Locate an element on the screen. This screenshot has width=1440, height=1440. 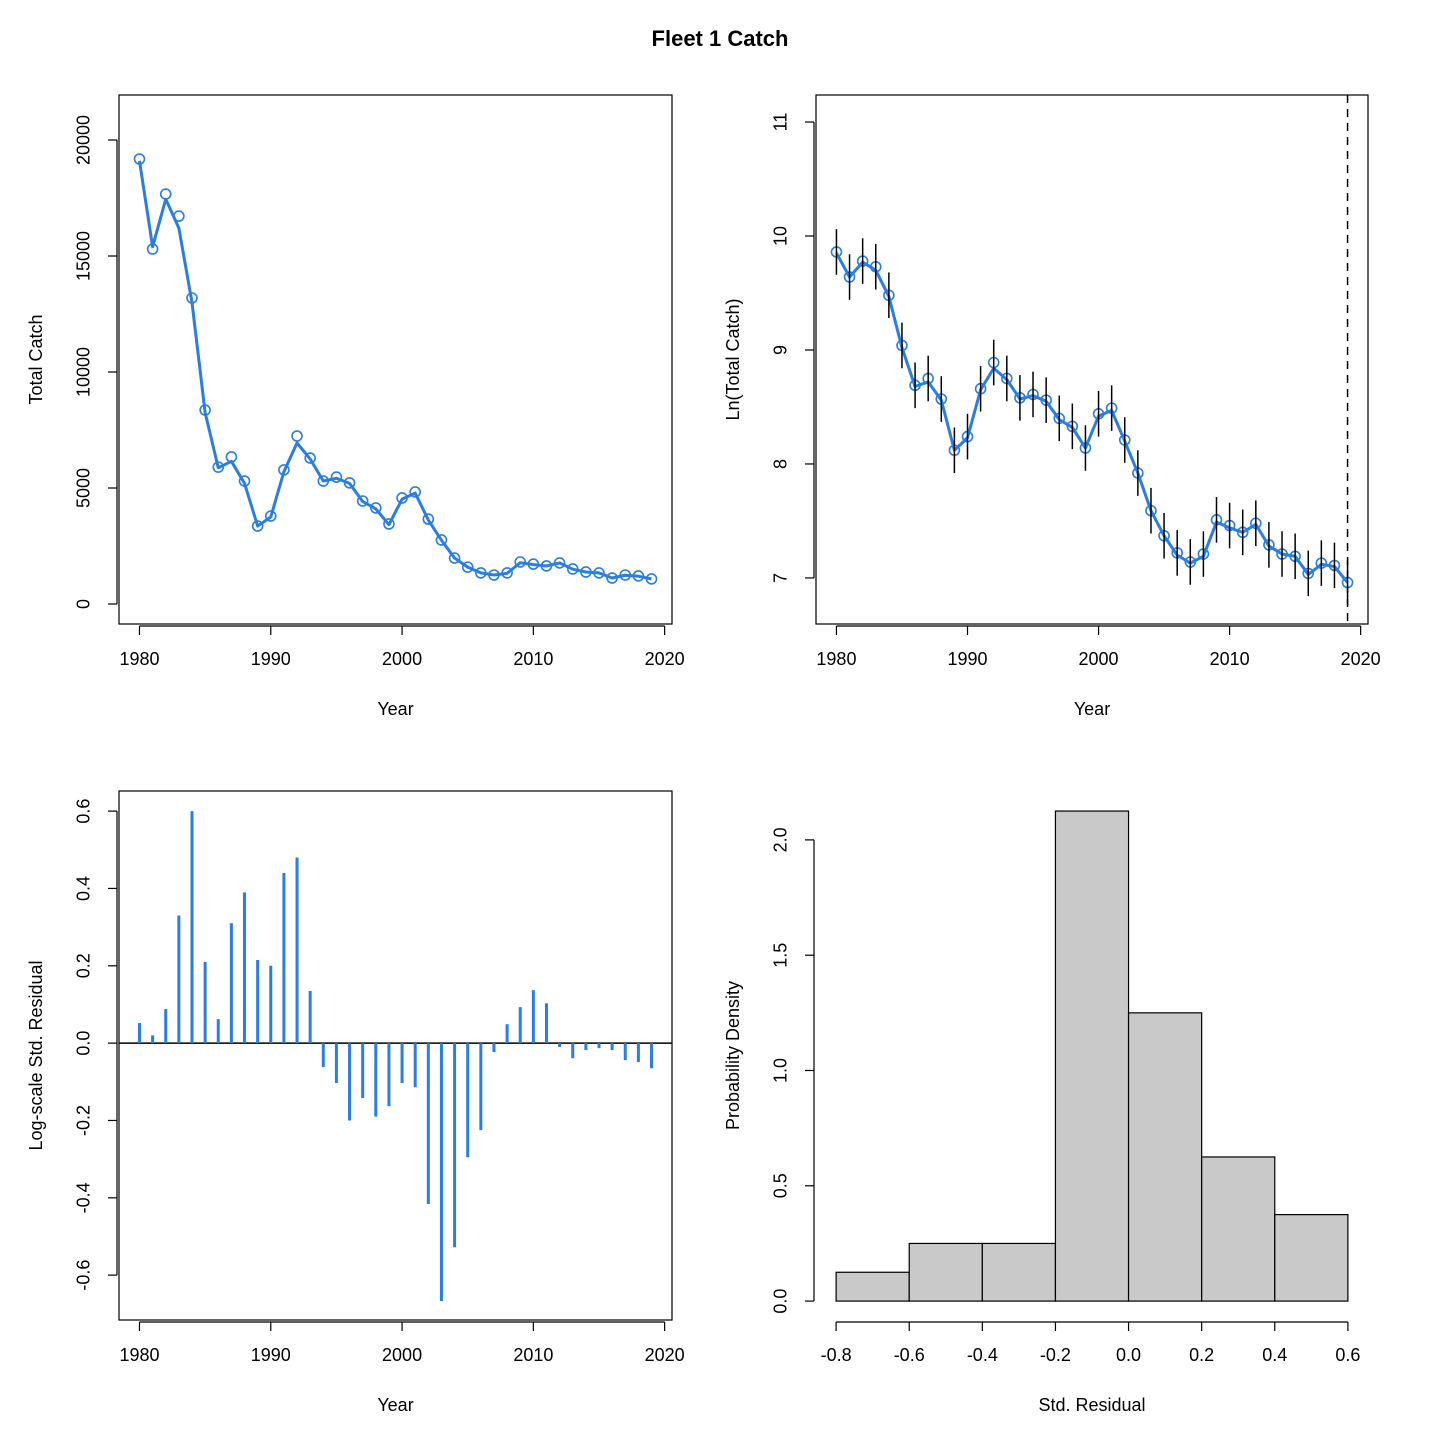
y-tick-label: -0.2 is located at coordinates (84, 1120).